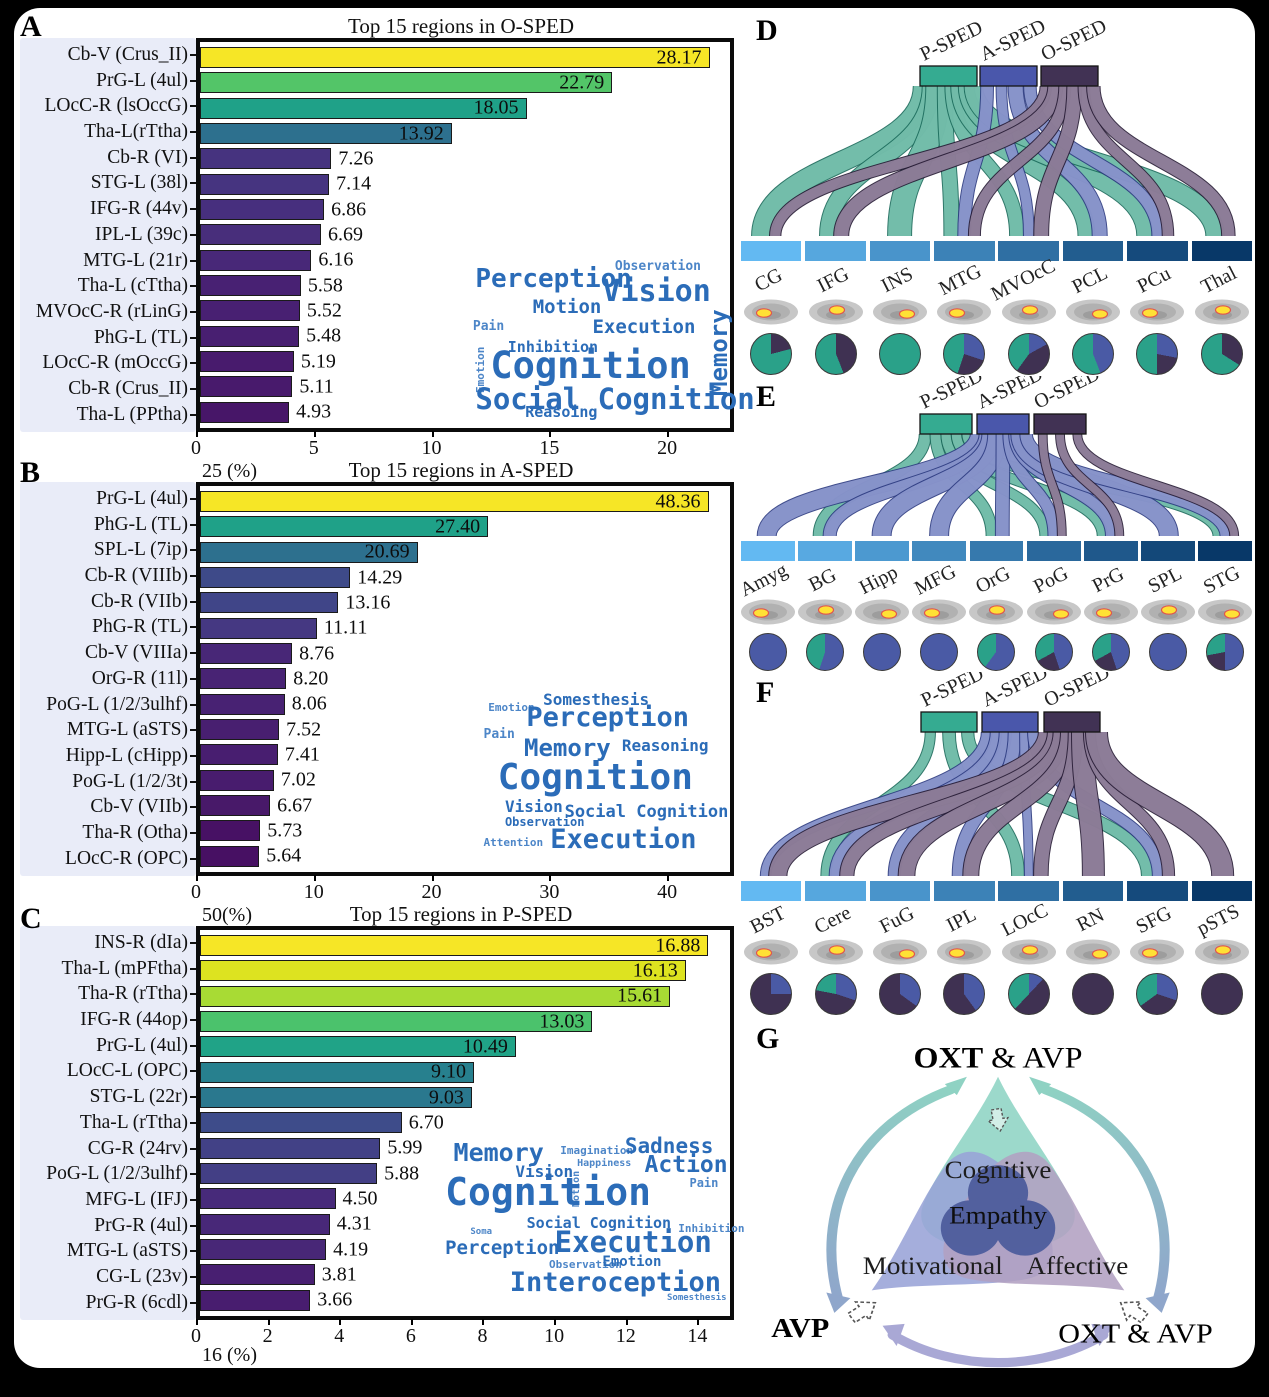 Image resolution: width=1269 pixels, height=1397 pixels. I want to click on region-label-wrap: OrG, so click(996, 580).